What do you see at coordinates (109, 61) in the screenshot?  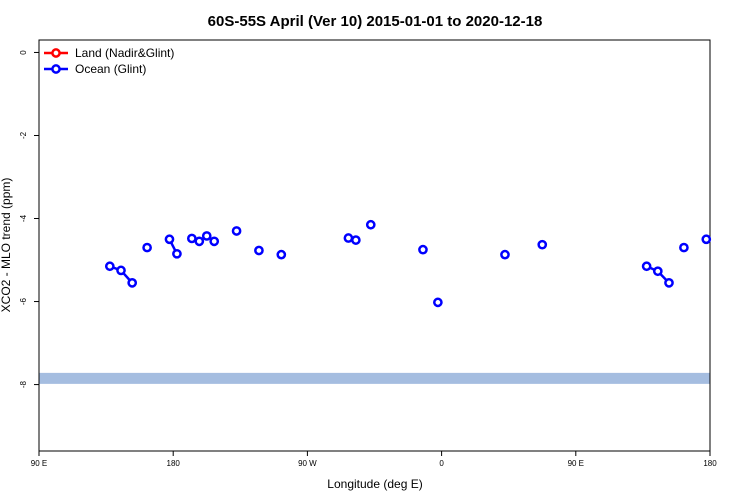 I see `legend: Land (Nadir&Glint) Ocean (Glint)` at bounding box center [109, 61].